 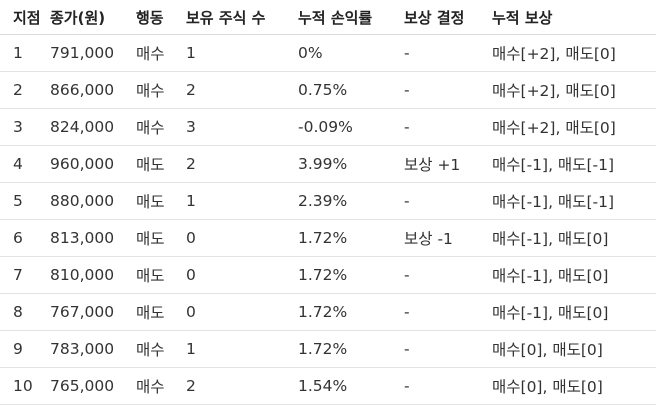 I want to click on cell-reward-decision: 보상 -1, so click(x=448, y=238).